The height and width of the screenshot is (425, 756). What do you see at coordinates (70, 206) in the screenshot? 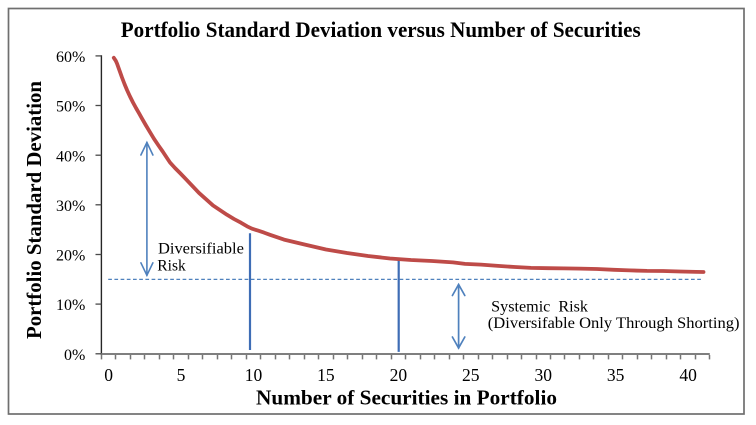
I see `svg-text: 30%` at bounding box center [70, 206].